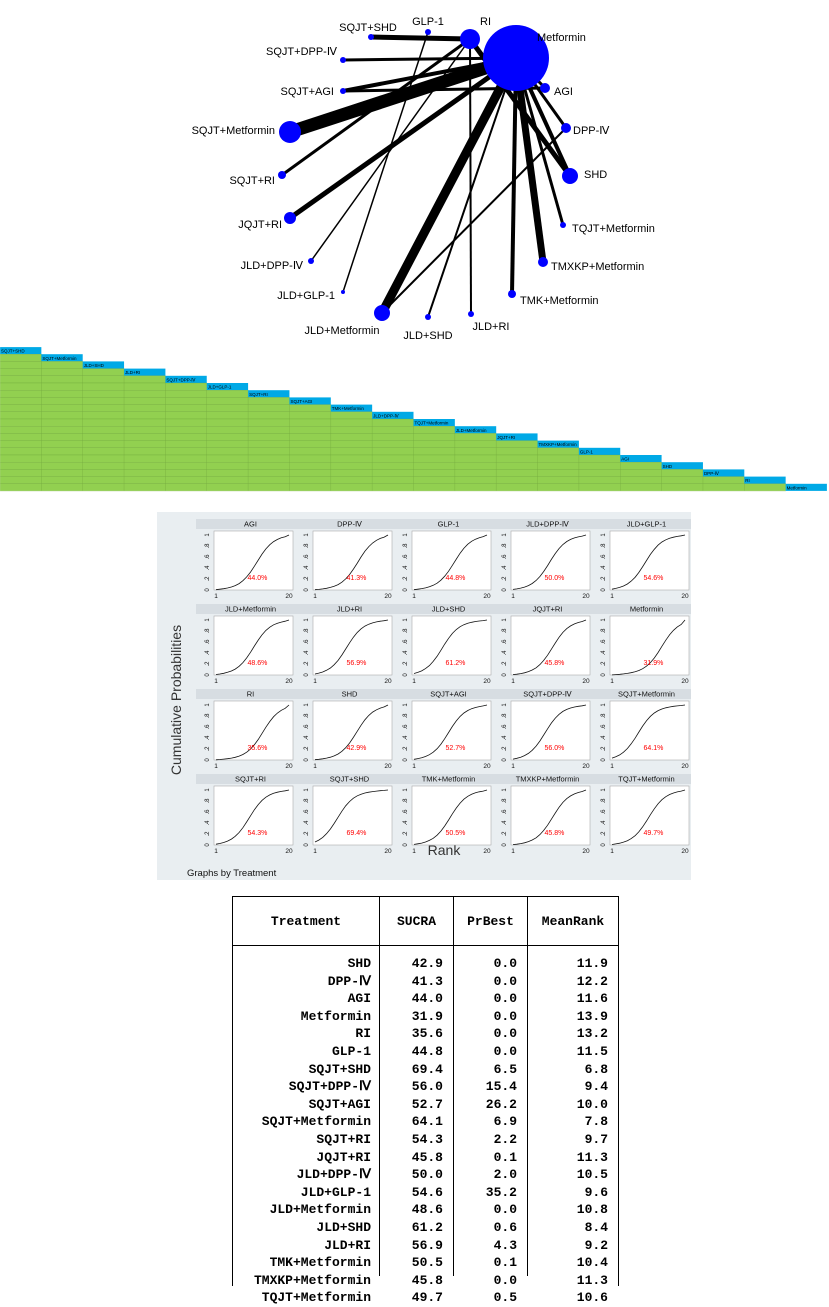  I want to click on league-label-tmxkp-metformin: TMXKP+Metformin, so click(558, 444).